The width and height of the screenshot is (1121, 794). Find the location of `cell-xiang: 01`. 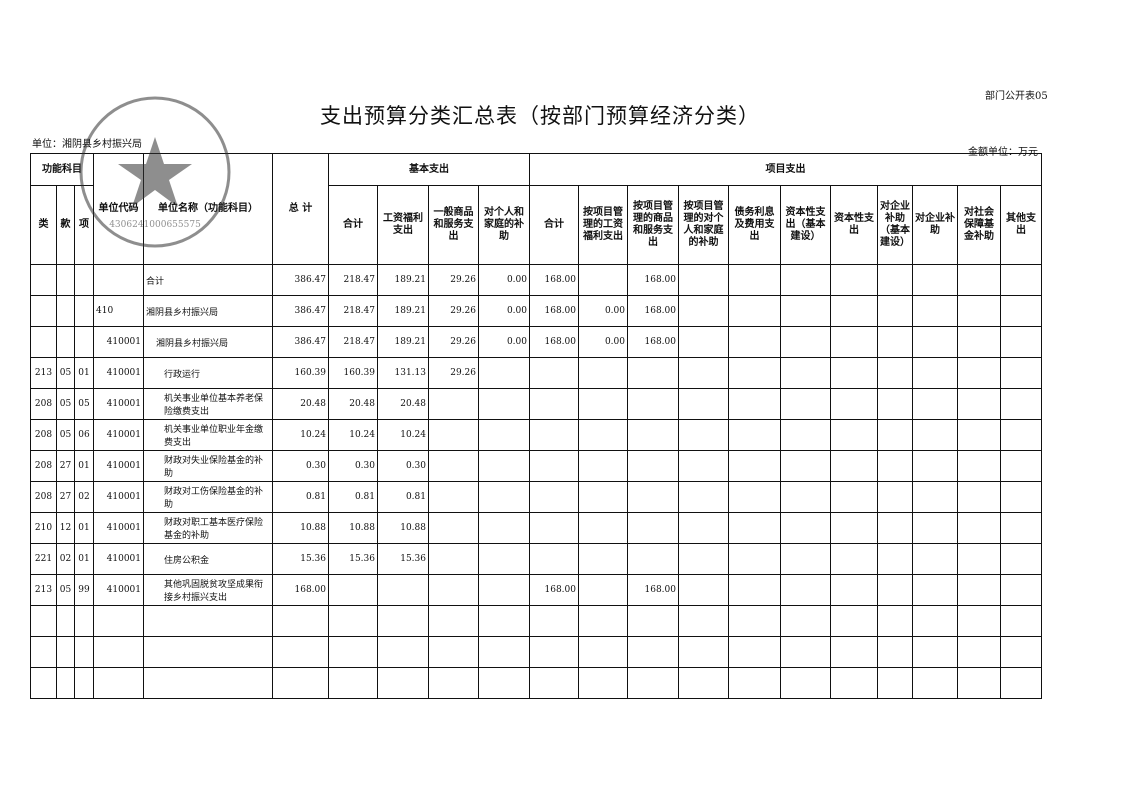

cell-xiang: 01 is located at coordinates (84, 373).